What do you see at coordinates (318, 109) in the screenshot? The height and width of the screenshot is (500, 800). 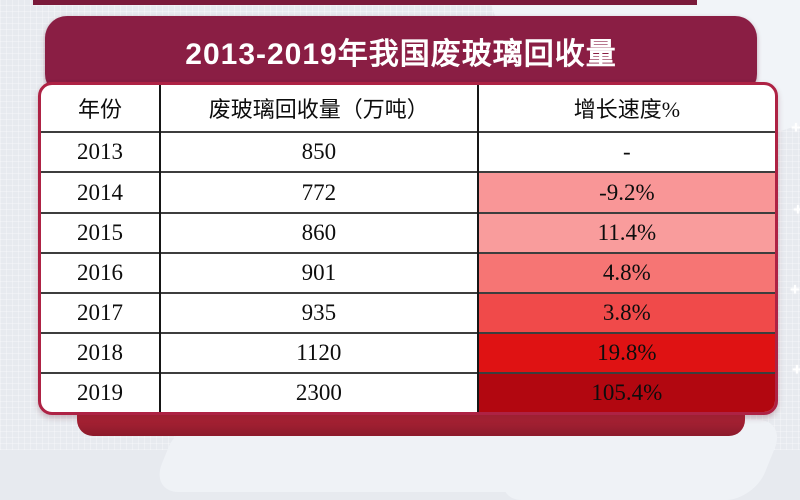 I see `volume-column-header: 废玻璃回收量（万吨）` at bounding box center [318, 109].